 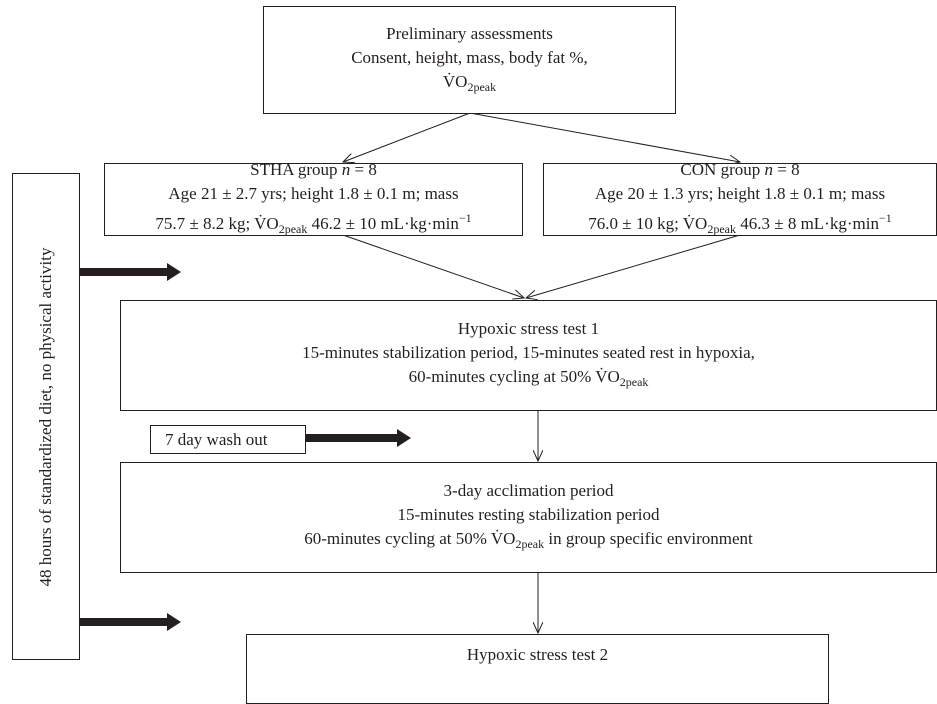 I want to click on text: STHA group, so click(x=296, y=169).